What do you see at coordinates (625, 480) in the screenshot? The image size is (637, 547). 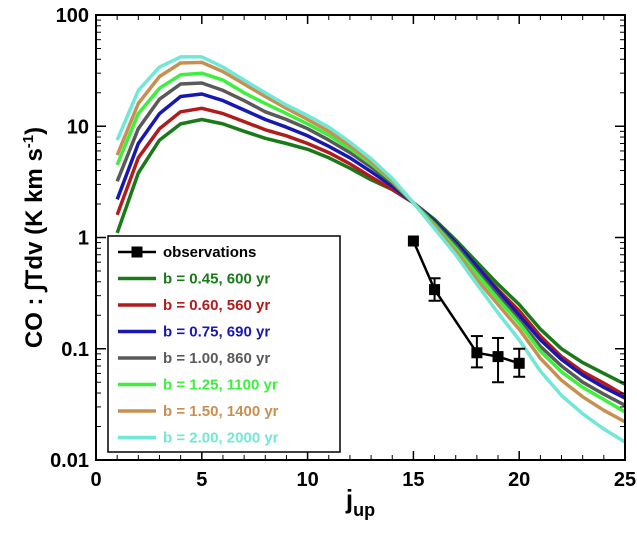 I see `x-tick-label: 25` at bounding box center [625, 480].